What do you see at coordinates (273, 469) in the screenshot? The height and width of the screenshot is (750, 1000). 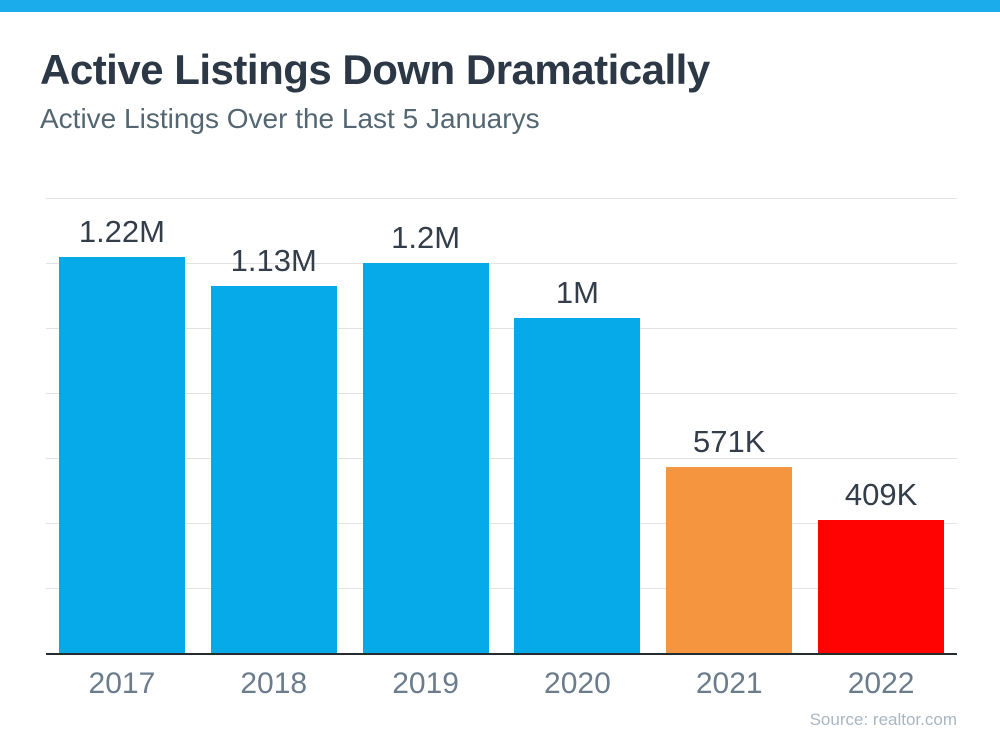 I see `bar-2018` at bounding box center [273, 469].